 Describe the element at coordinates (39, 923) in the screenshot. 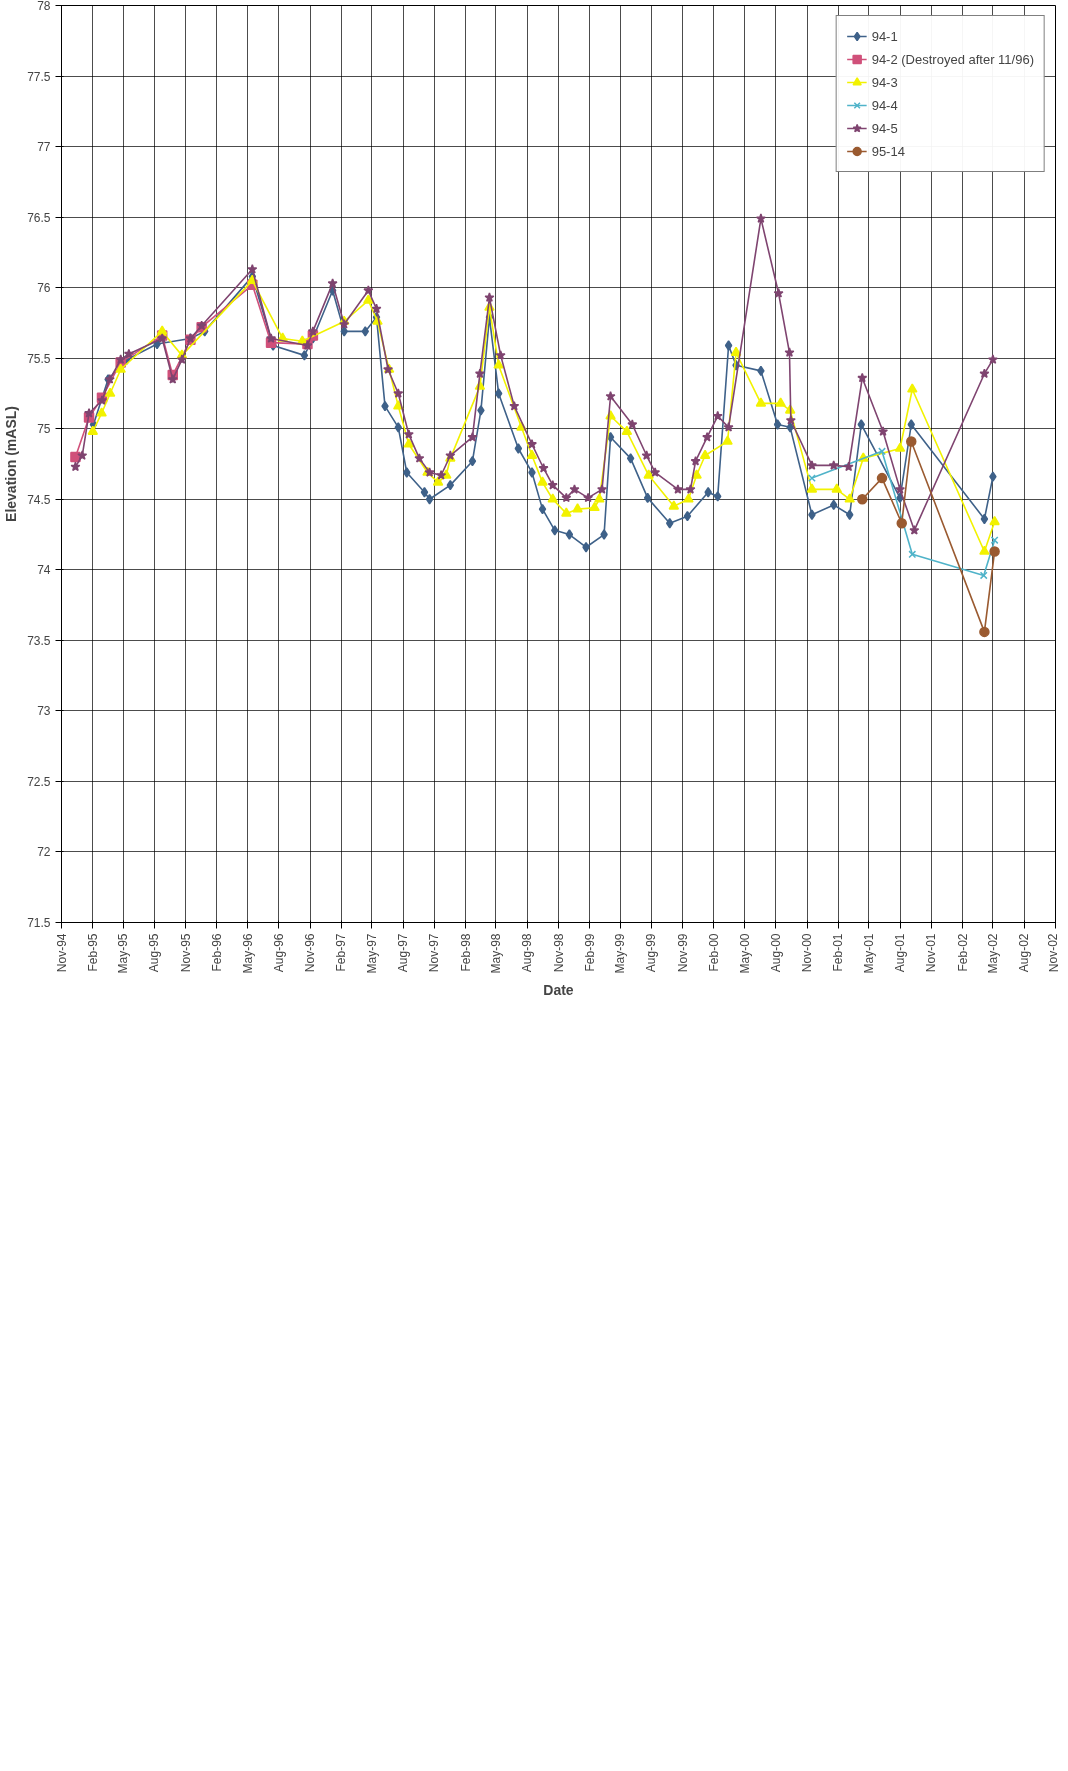

I see `y-tick-label: 71.5` at that location.